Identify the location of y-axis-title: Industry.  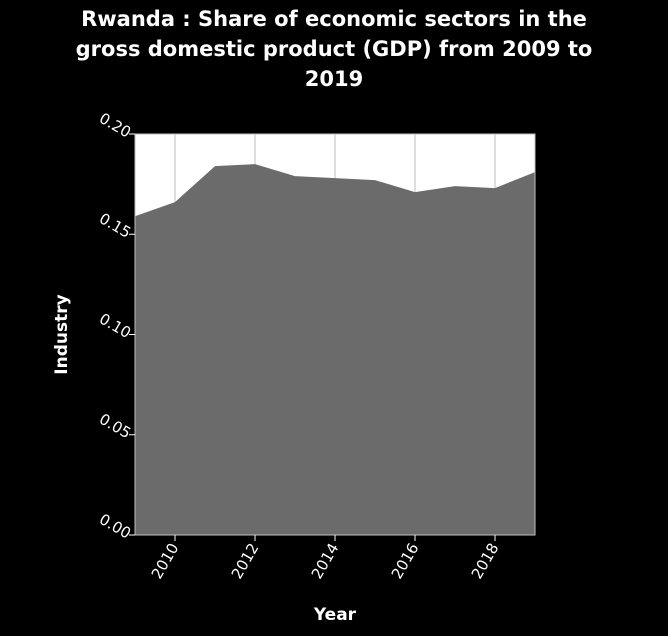
(62, 334).